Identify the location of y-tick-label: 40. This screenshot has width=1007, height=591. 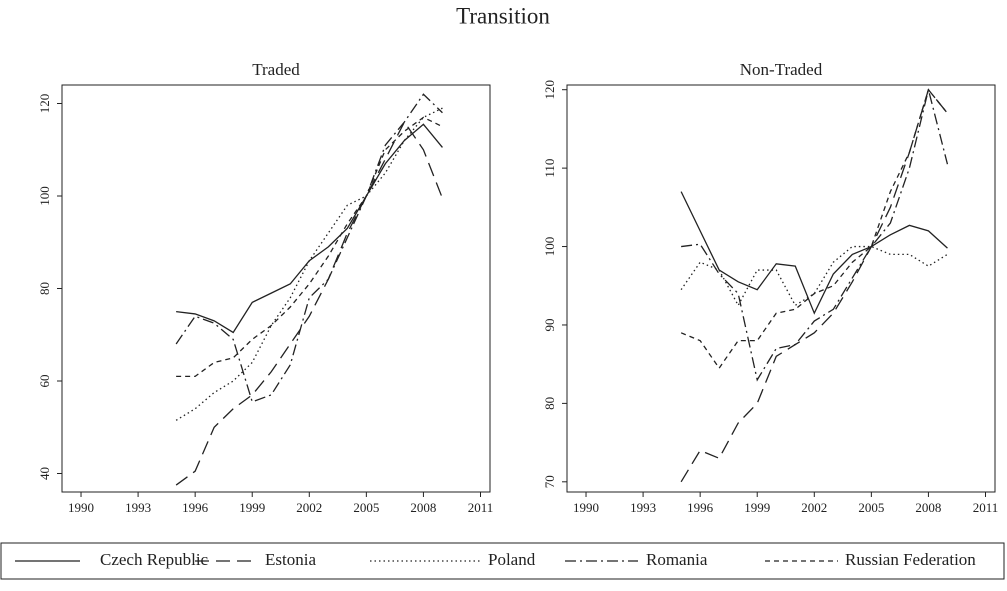
(44, 473).